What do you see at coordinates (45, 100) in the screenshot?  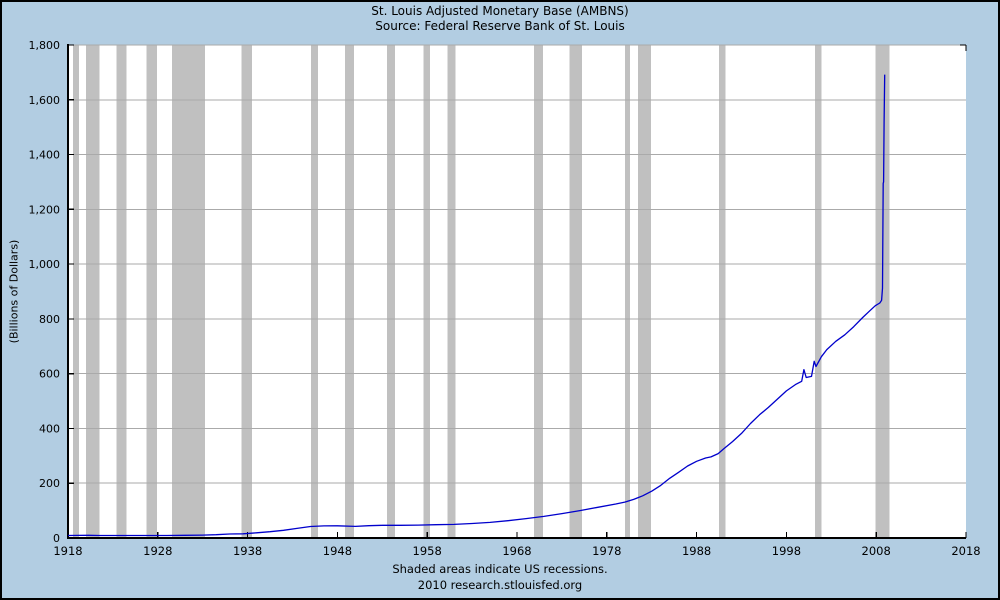 I see `y-tick-label: 1,600` at bounding box center [45, 100].